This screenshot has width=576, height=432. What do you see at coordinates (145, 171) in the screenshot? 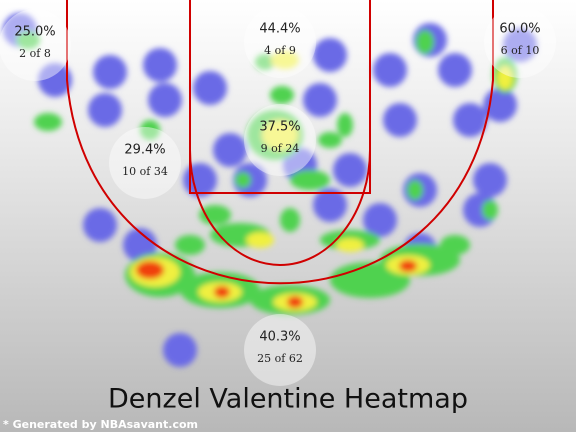
I see `zone-record: 10 of 34` at bounding box center [145, 171].